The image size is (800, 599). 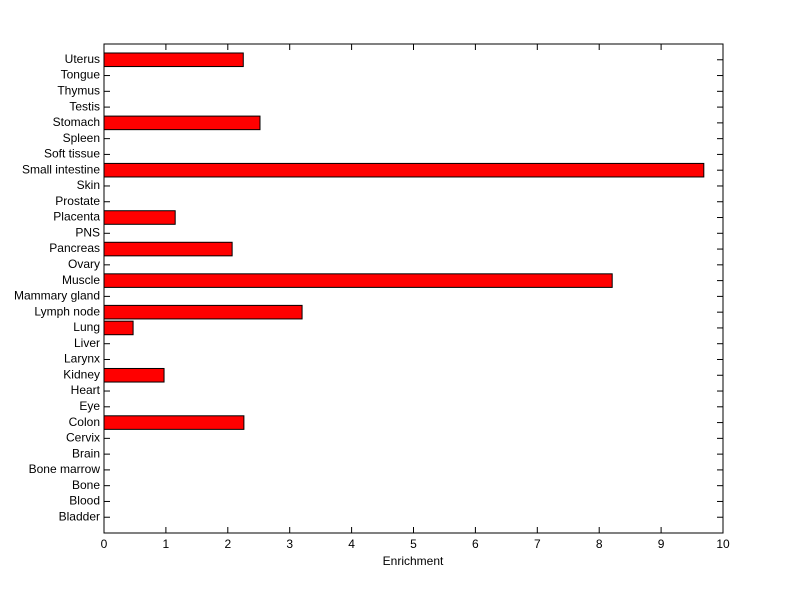 I want to click on y-tick-label: PNS, so click(x=87, y=232).